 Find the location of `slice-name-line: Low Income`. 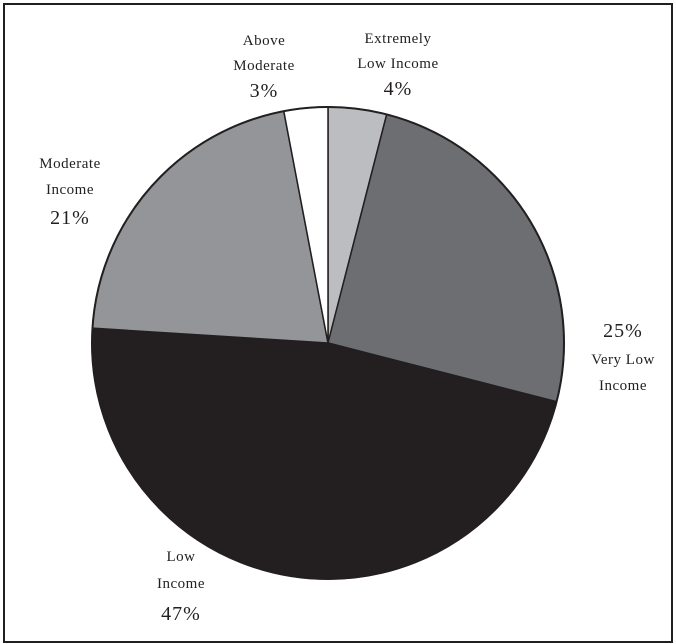

slice-name-line: Low Income is located at coordinates (397, 64).